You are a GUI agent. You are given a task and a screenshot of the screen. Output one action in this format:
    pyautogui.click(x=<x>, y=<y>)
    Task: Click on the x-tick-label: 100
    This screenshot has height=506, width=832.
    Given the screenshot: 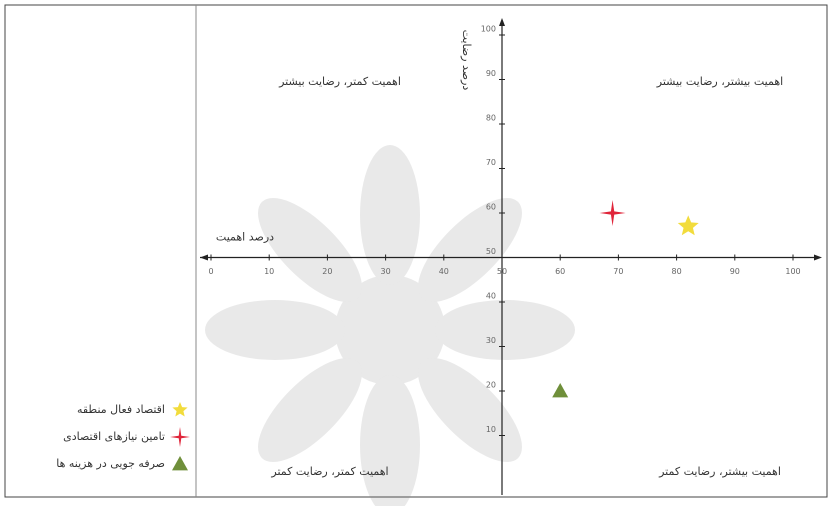 What is the action you would take?
    pyautogui.click(x=792, y=271)
    